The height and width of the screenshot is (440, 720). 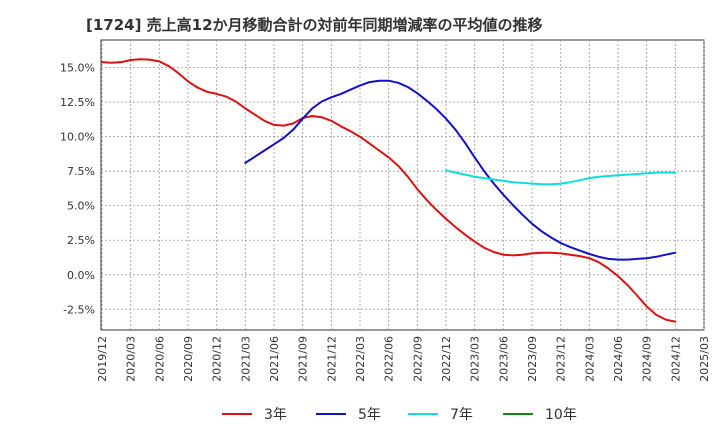 I want to click on x-tick-label: 2021/03, so click(x=245, y=359).